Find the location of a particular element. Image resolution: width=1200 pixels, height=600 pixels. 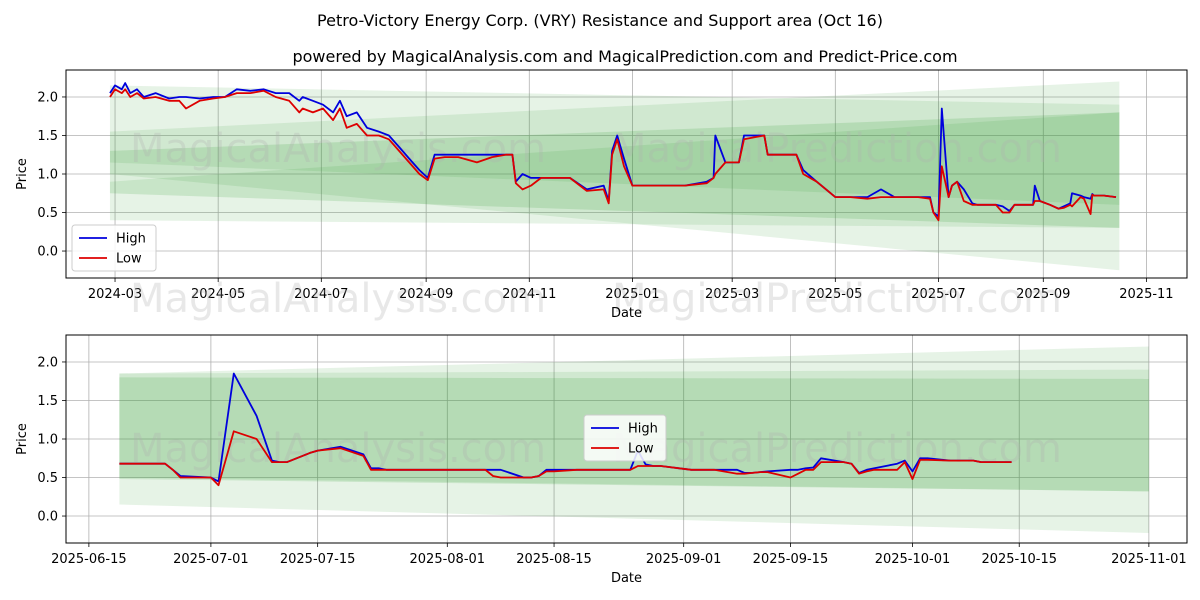

x-tick-label: 2025-09-15 is located at coordinates (791, 559).